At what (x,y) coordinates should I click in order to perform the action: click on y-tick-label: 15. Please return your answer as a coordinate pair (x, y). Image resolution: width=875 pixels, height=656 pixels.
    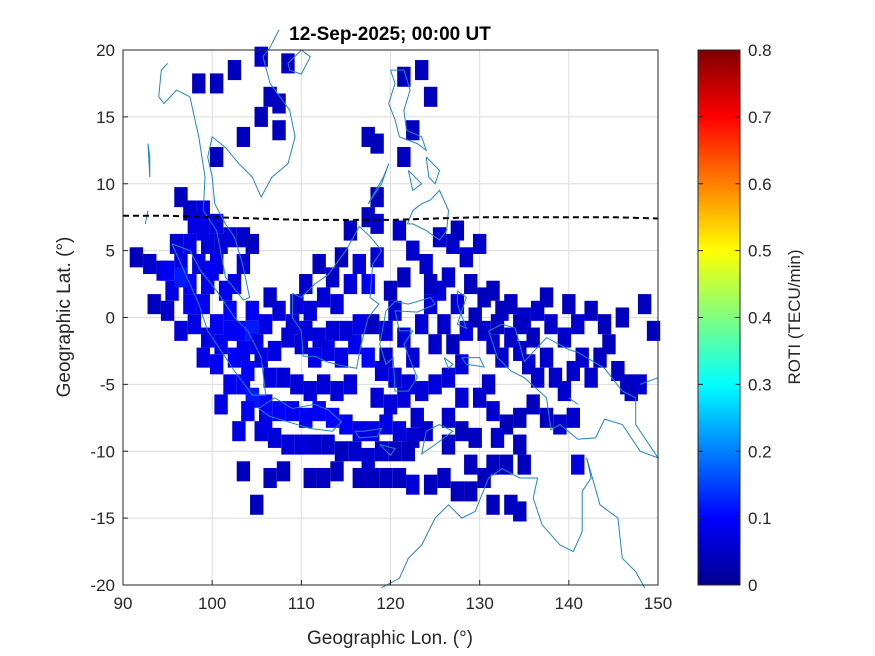
    Looking at the image, I should click on (105, 117).